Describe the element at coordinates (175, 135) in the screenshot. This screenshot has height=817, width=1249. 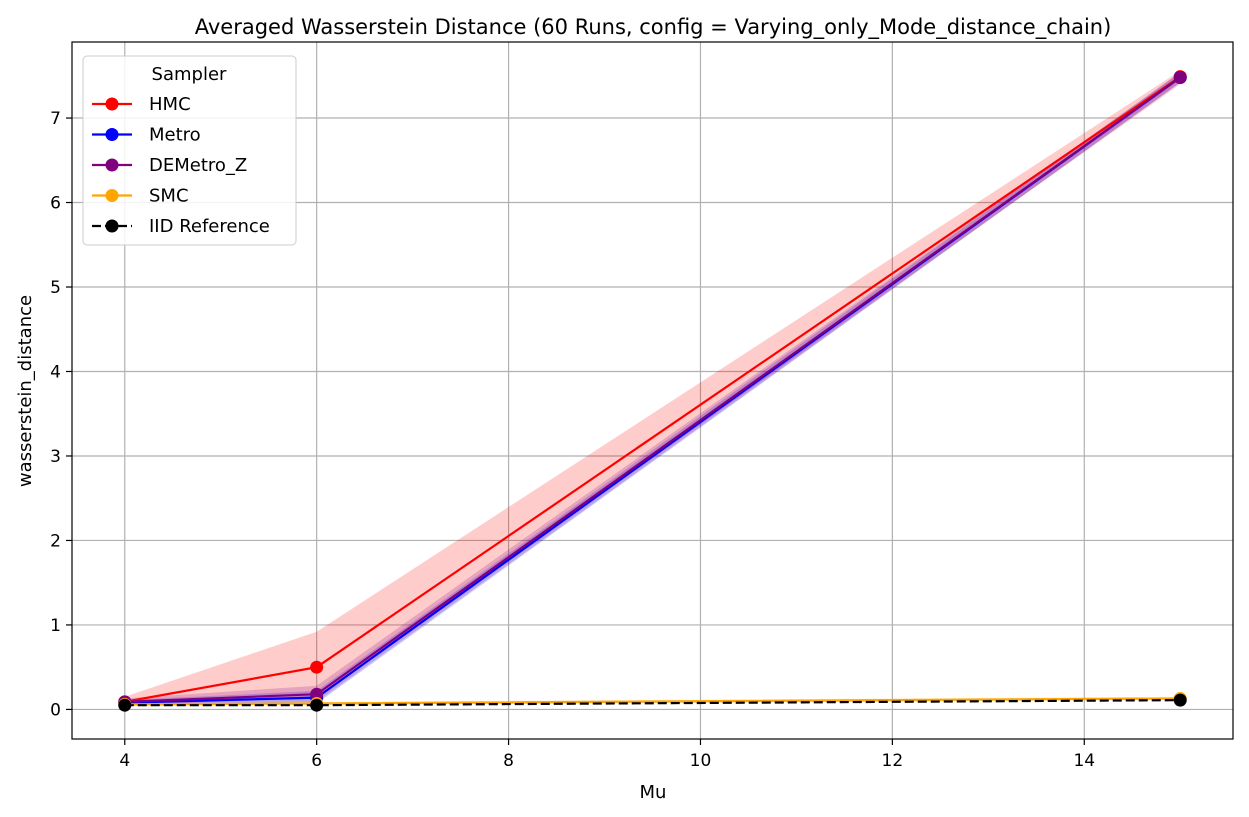
I see `legend-label: Metro` at that location.